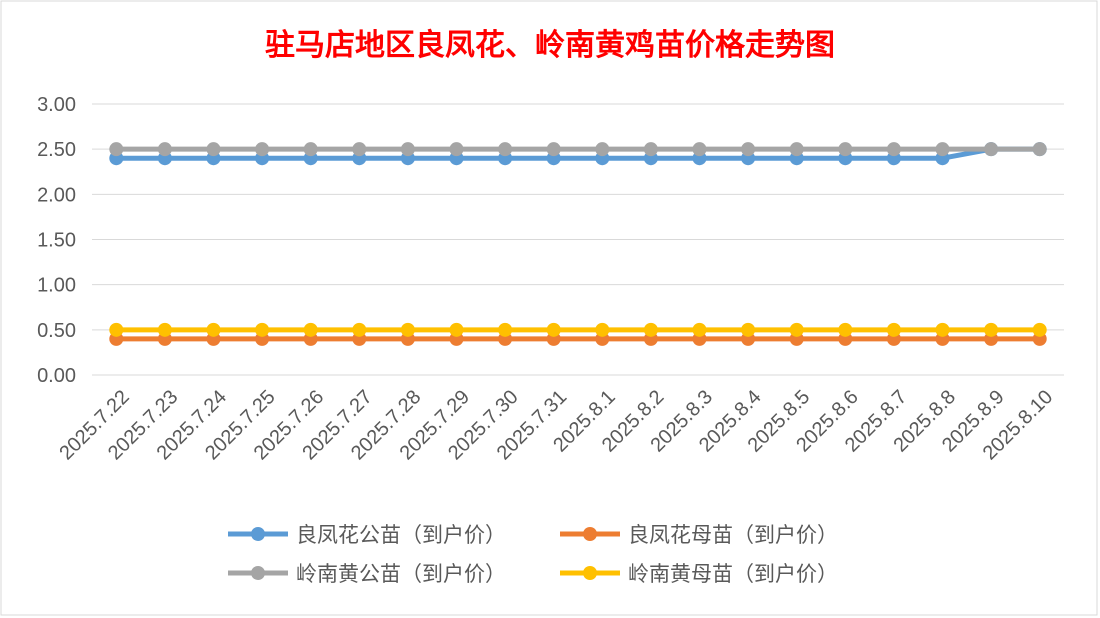 The image size is (1100, 618). I want to click on legend-item-4: 岭南黄母苗（到户价）, so click(699, 574).